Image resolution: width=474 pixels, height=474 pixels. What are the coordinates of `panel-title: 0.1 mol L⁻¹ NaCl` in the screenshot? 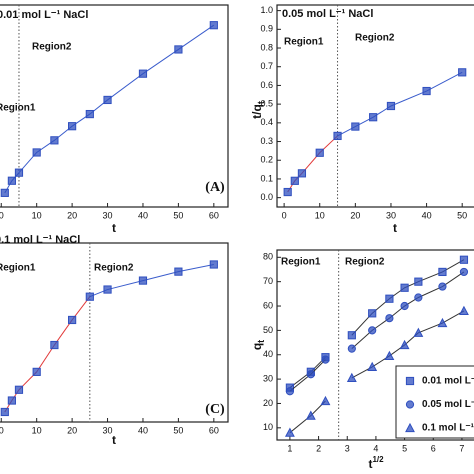 It's located at (40, 240).